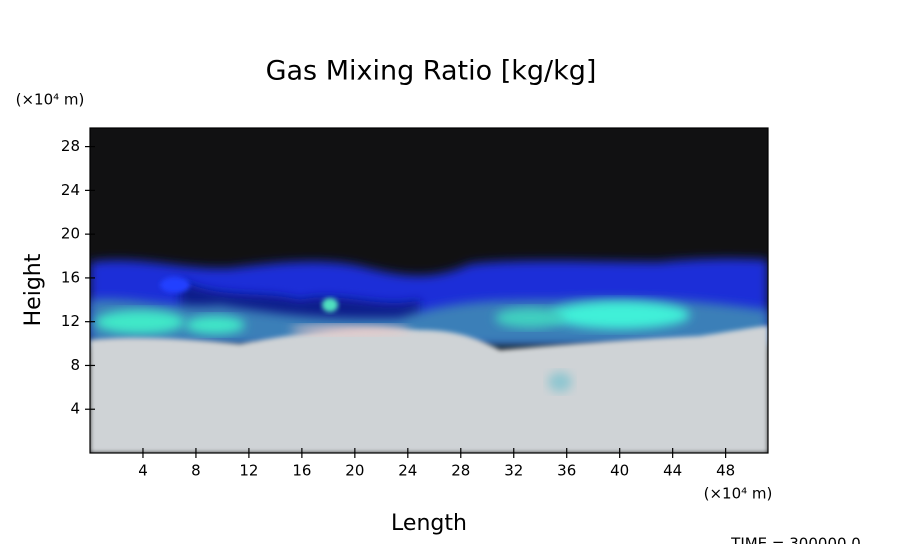 The height and width of the screenshot is (544, 904). What do you see at coordinates (70, 277) in the screenshot?
I see `y-tick-label: 16` at bounding box center [70, 277].